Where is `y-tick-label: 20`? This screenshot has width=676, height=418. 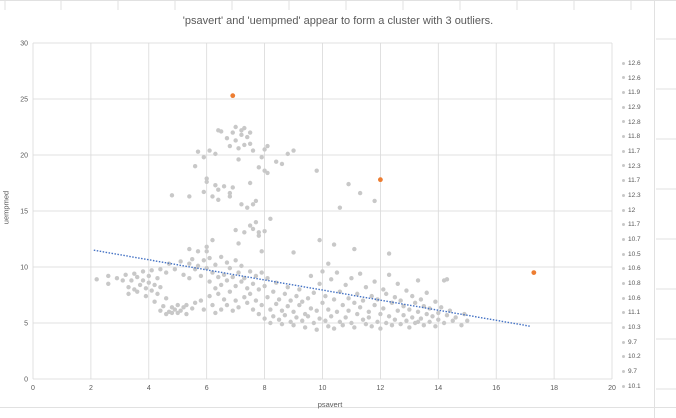 y-tick-label: 20 is located at coordinates (24, 156).